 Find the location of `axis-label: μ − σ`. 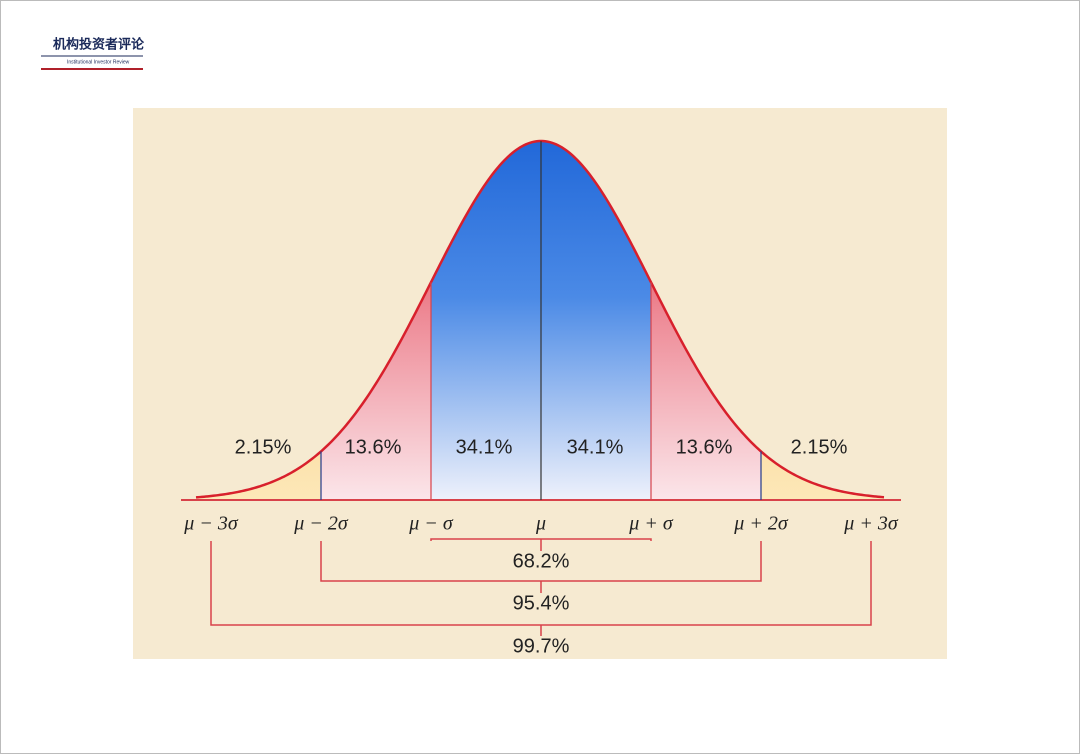

axis-label: μ − σ is located at coordinates (431, 524).